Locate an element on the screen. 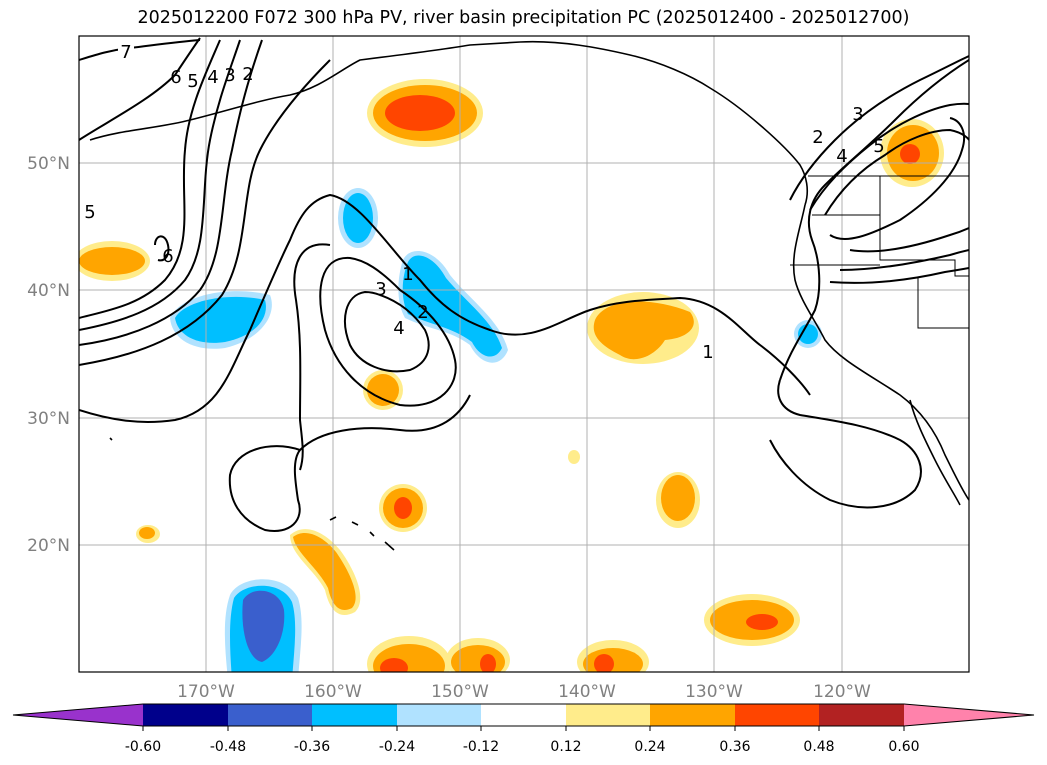 This screenshot has height=765, width=1047. lon-tick-label: 120°W is located at coordinates (842, 692).